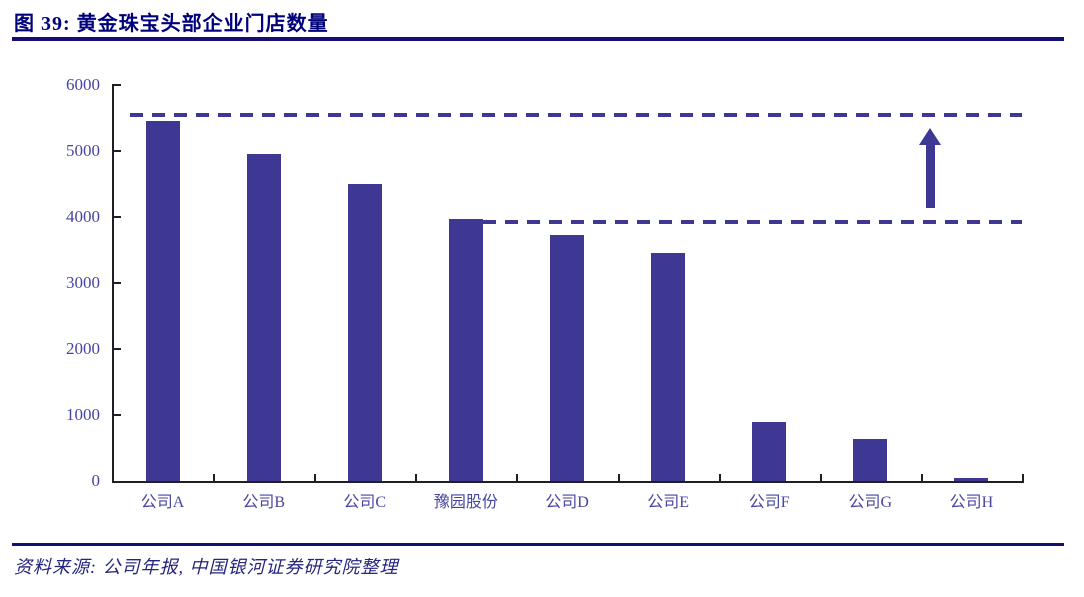 The height and width of the screenshot is (597, 1084). I want to click on y-axis-tick-label: 3000, so click(83, 282).